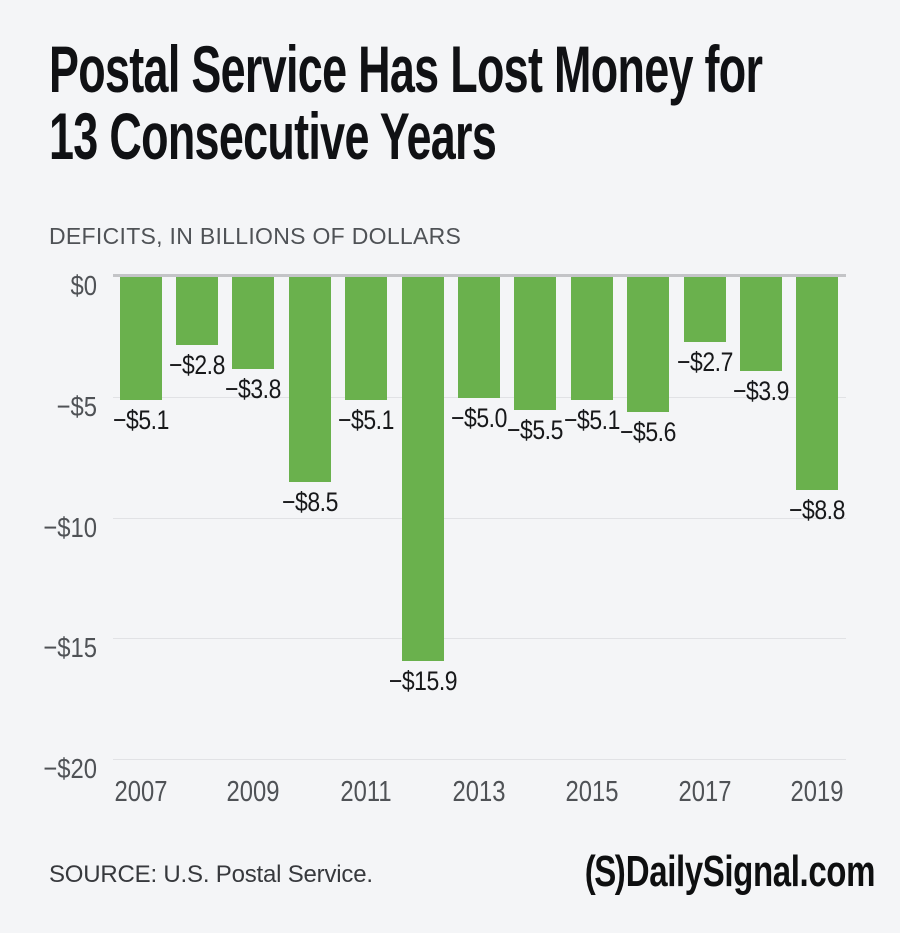 This screenshot has height=933, width=900. I want to click on gridline-−$20, so click(479, 759).